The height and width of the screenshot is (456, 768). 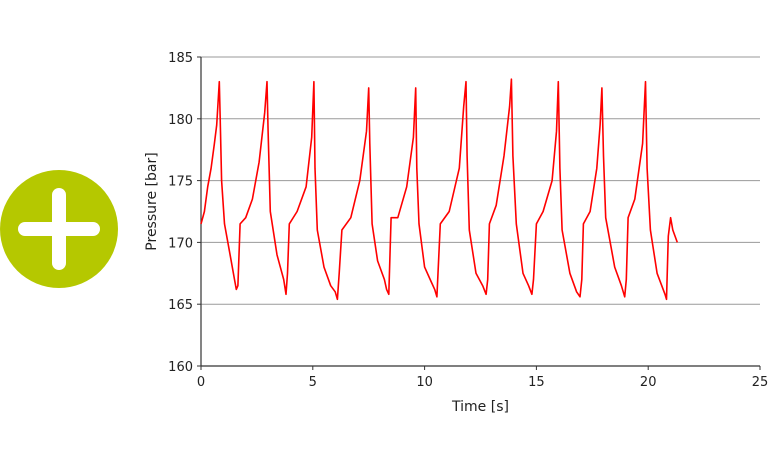 What do you see at coordinates (180, 182) in the screenshot?
I see `y-tick-label: 175` at bounding box center [180, 182].